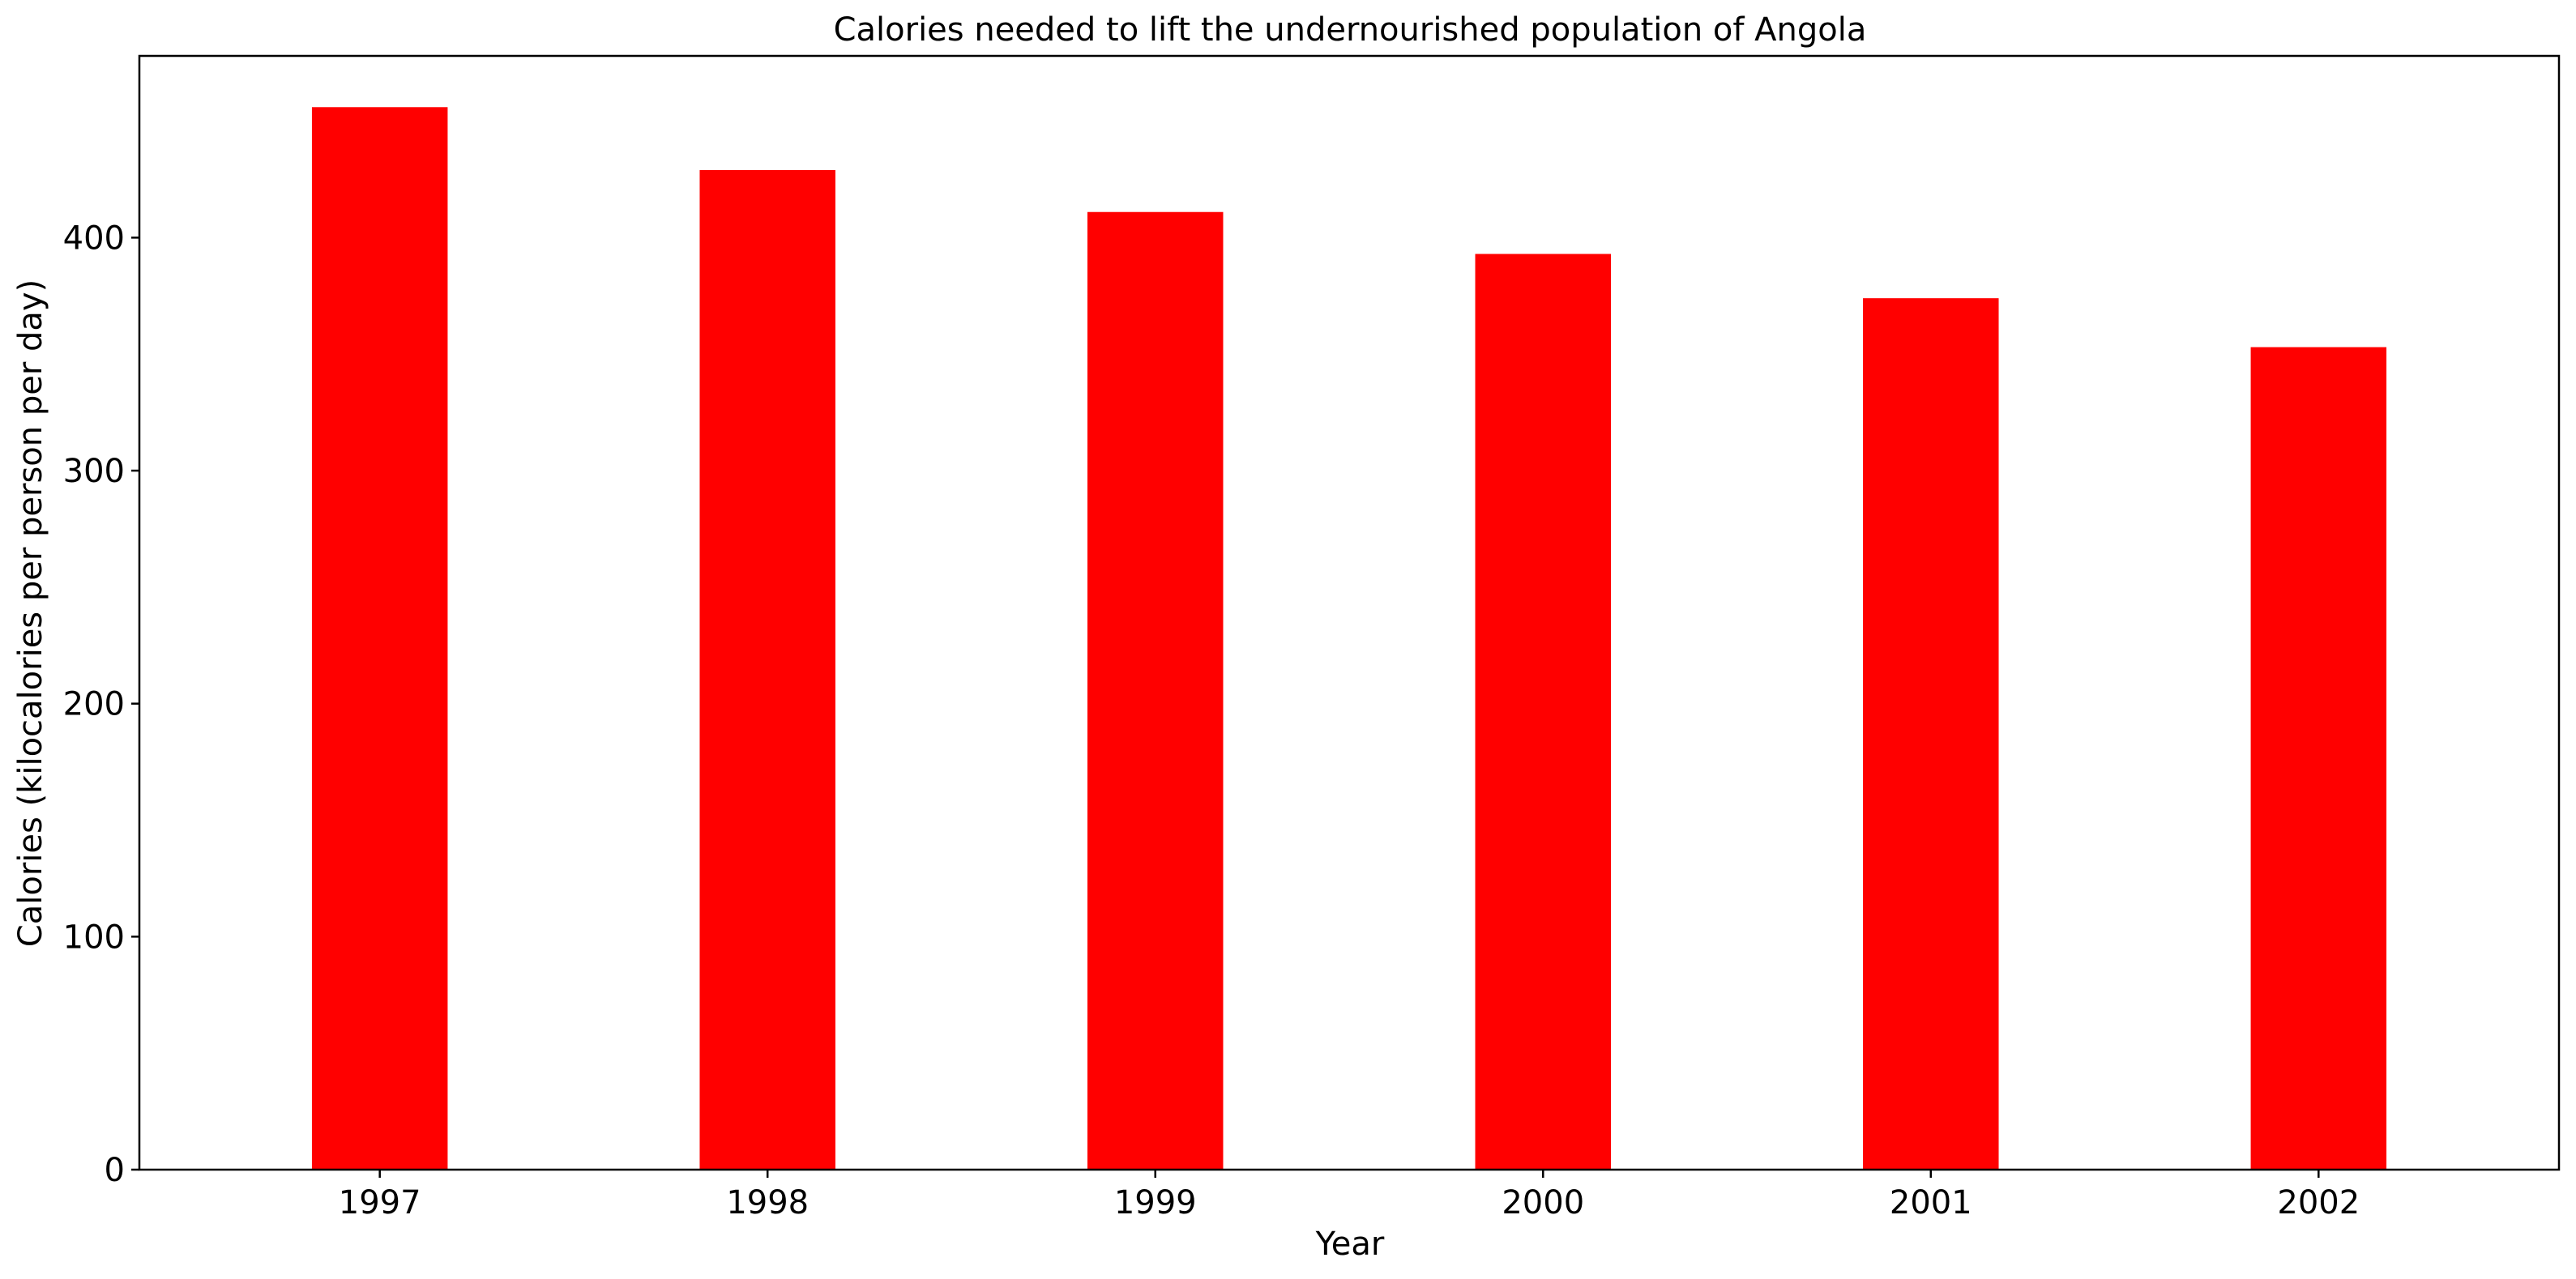  What do you see at coordinates (94, 471) in the screenshot?
I see `y-tick-label: 300` at bounding box center [94, 471].